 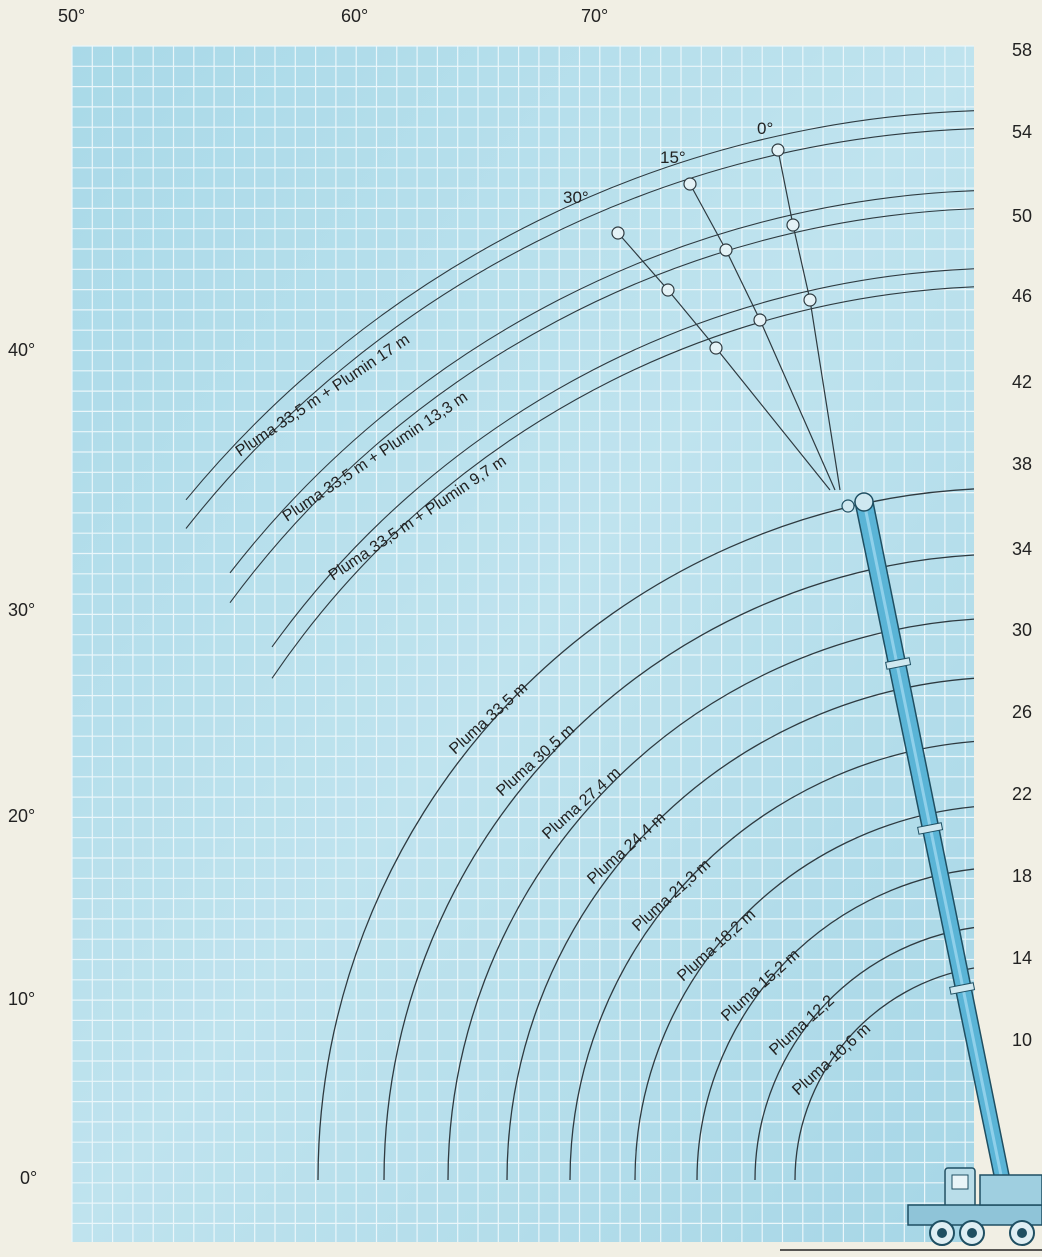 I want to click on height-tick-label: 22, so click(x=1022, y=794).